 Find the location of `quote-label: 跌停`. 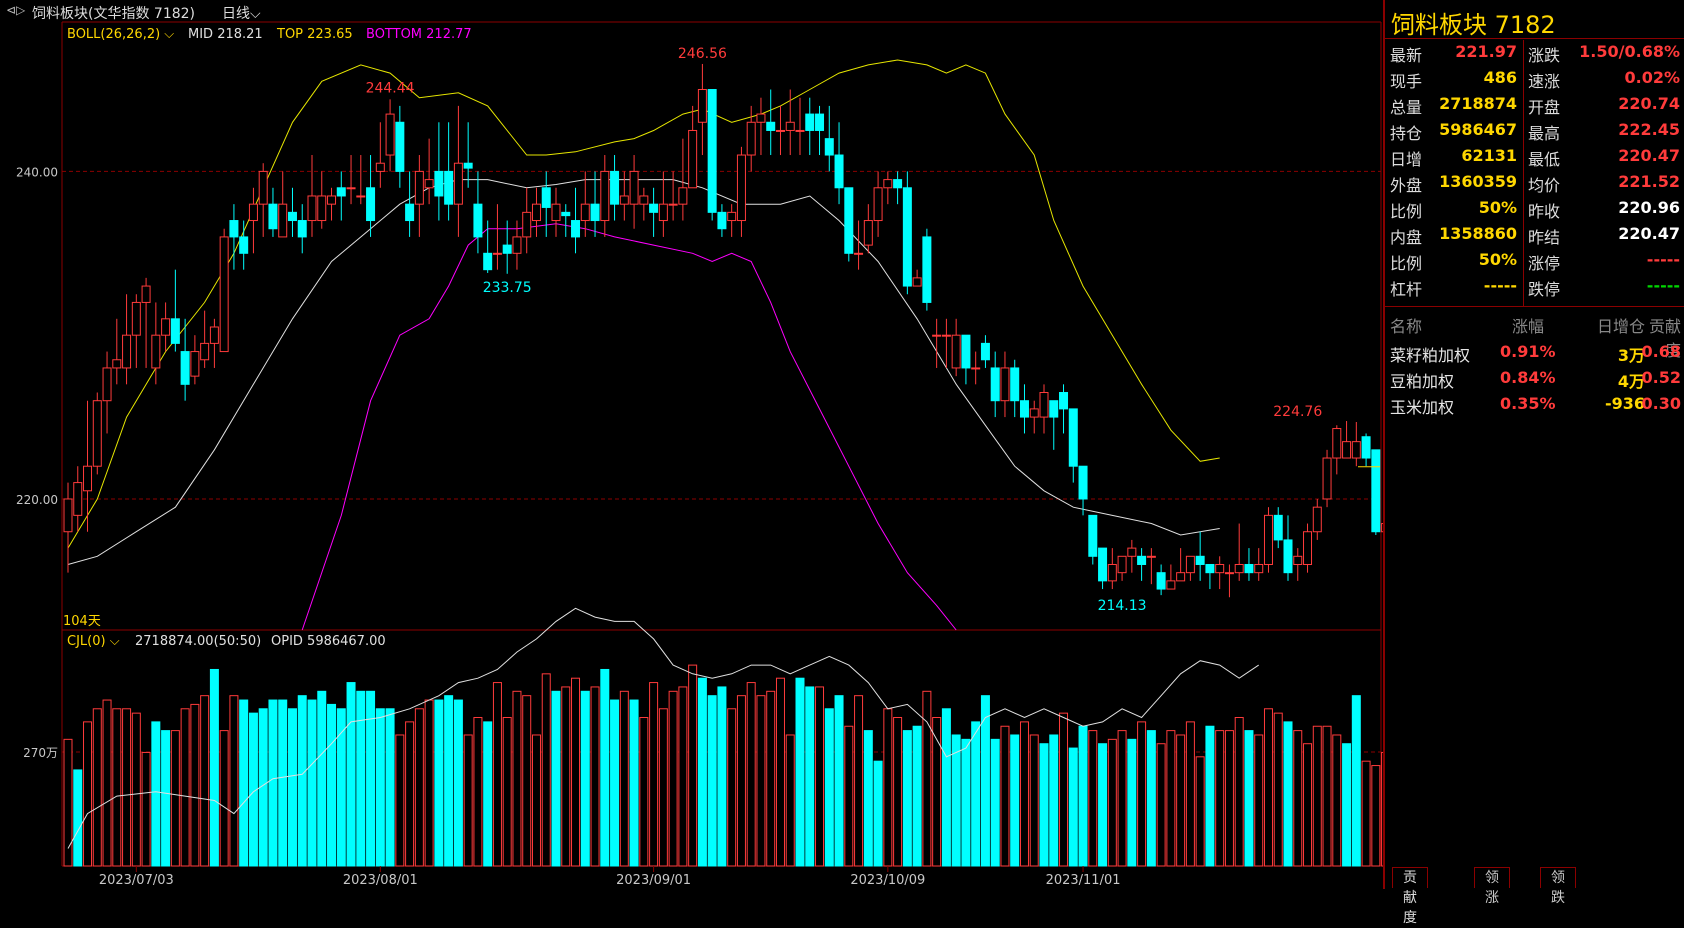

quote-label: 跌停 is located at coordinates (1544, 289).